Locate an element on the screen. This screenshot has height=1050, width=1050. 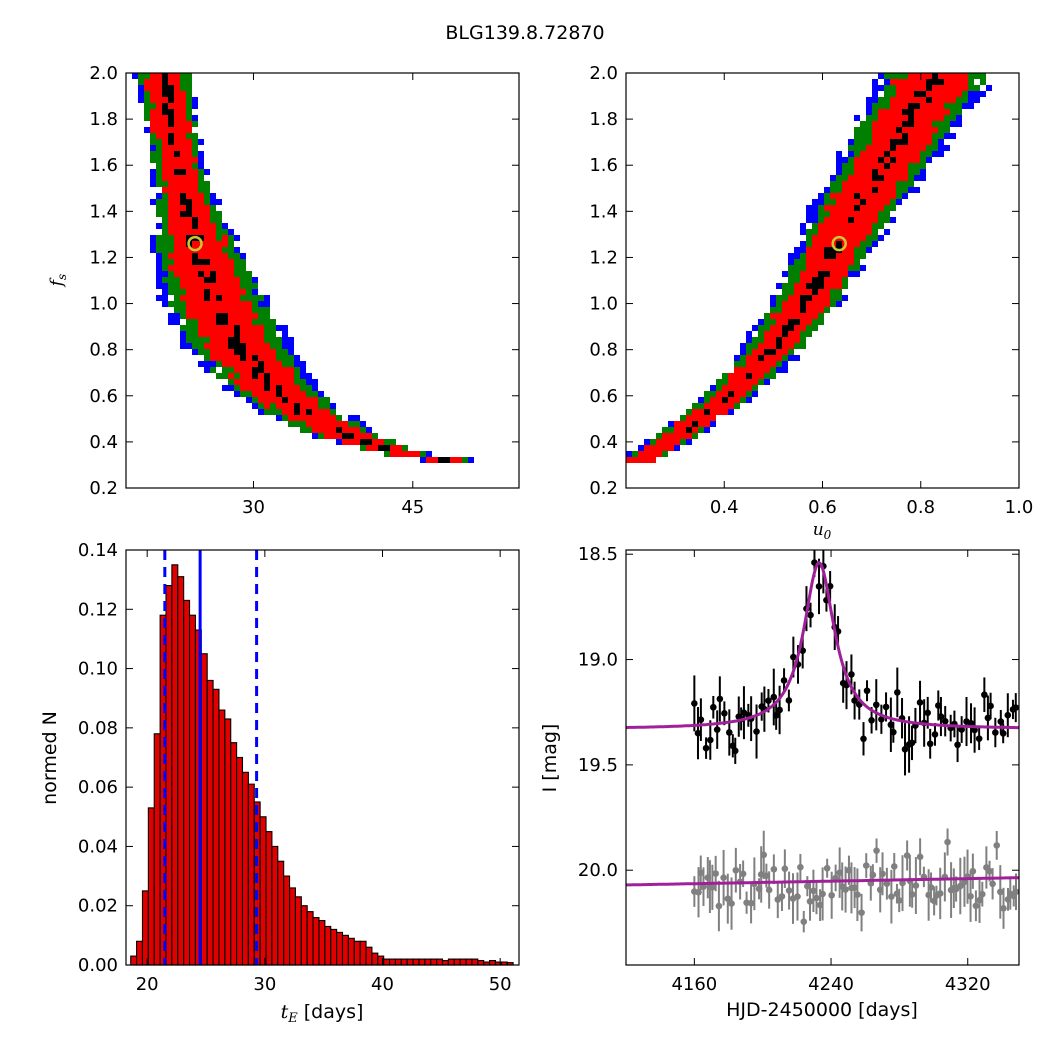
model-curve-lens is located at coordinates (822, 645).